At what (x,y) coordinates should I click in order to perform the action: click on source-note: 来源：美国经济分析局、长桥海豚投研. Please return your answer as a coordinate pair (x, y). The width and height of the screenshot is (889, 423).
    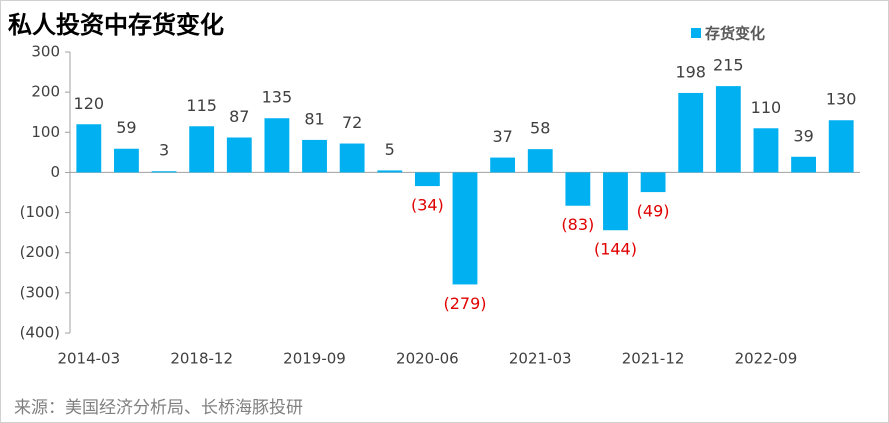
    Looking at the image, I should click on (158, 408).